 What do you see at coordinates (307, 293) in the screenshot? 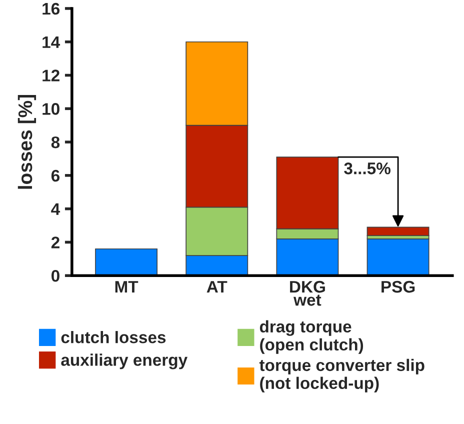
I see `x-tick-label: DKG wet` at bounding box center [307, 293].